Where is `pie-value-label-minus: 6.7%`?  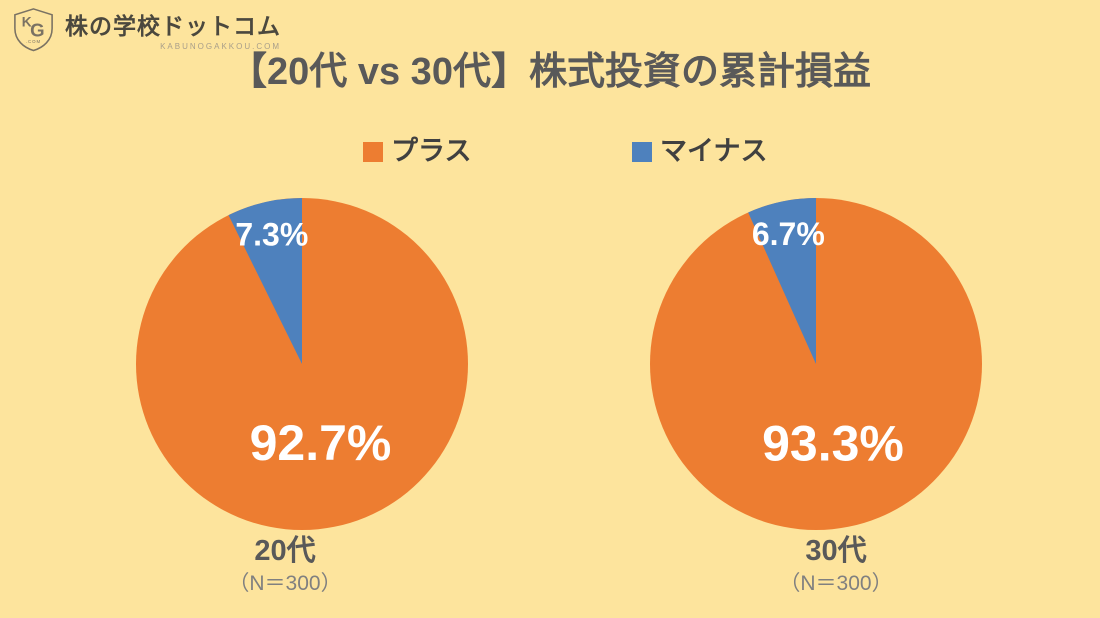 pie-value-label-minus: 6.7% is located at coordinates (788, 234).